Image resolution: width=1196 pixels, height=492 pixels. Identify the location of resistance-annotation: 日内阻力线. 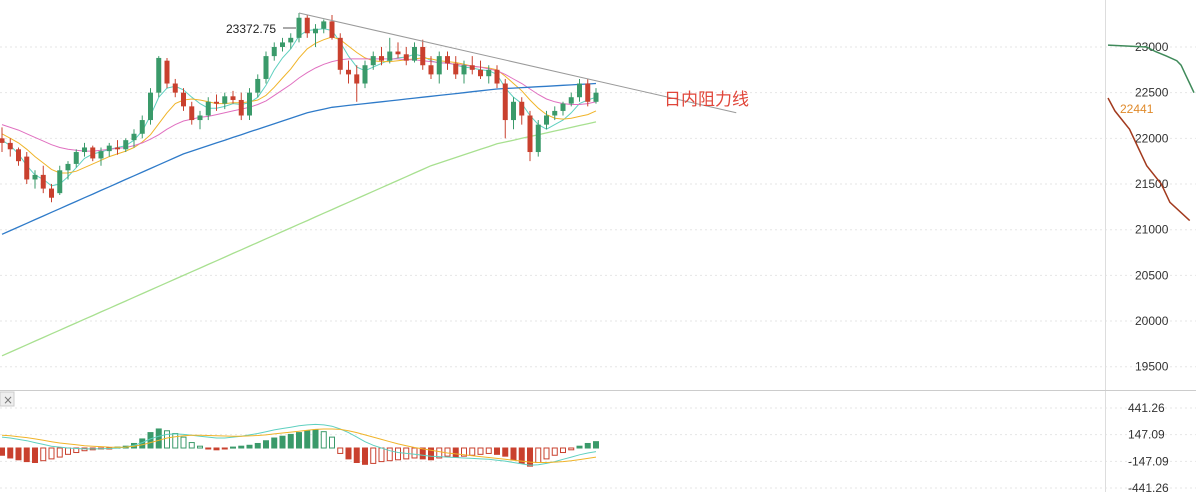
(706, 100).